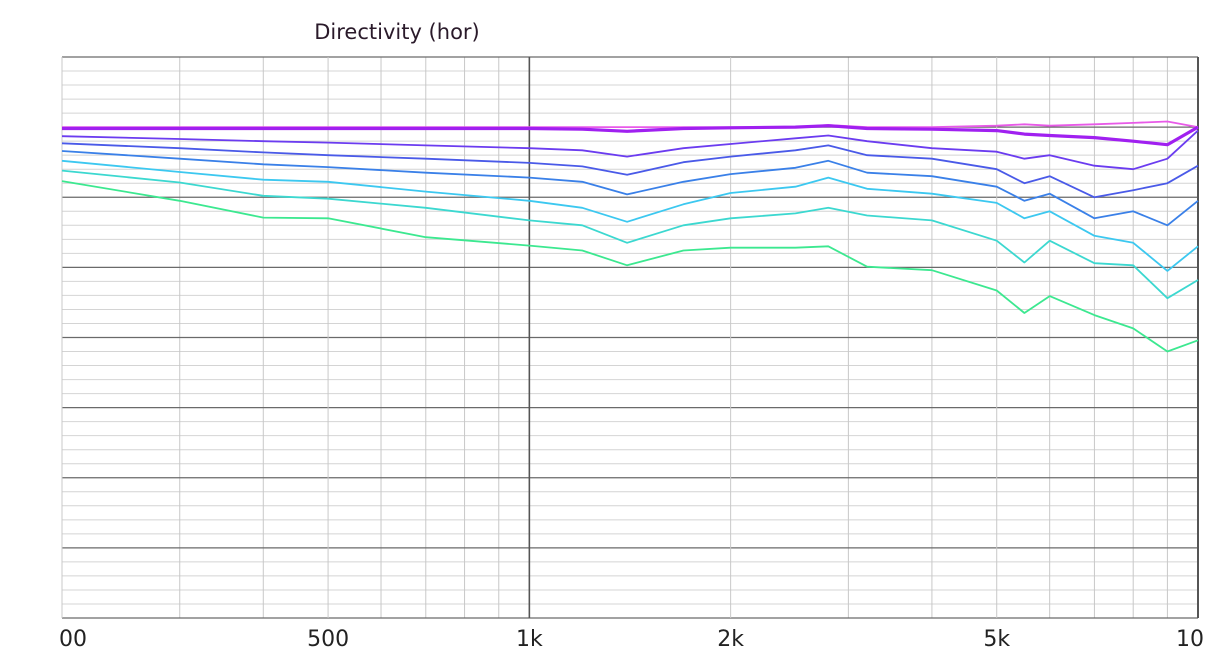 This screenshot has height=658, width=1222. I want to click on x-tick-label: 500, so click(328, 639).